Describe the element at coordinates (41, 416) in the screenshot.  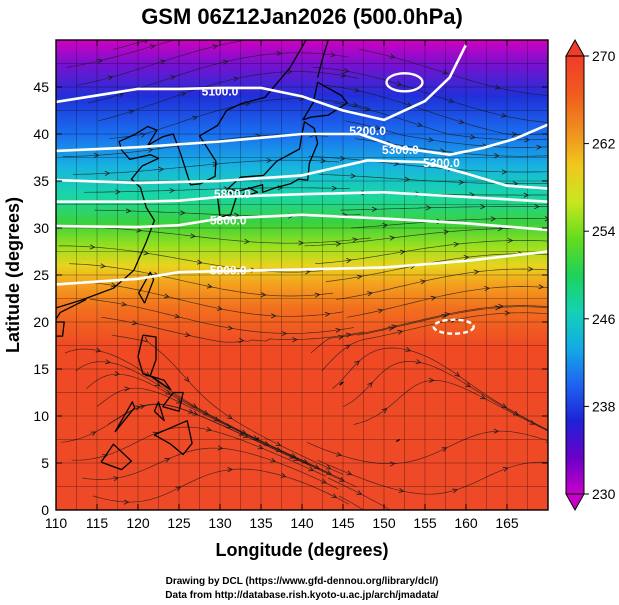
I see `y-tick-label: 10` at that location.